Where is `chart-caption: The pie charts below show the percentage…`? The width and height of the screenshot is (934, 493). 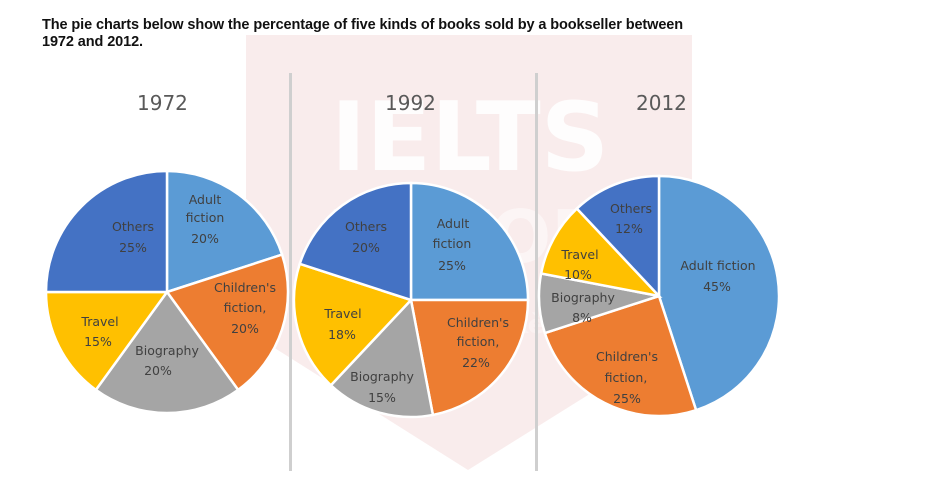 chart-caption: The pie charts below show the percentage… is located at coordinates (422, 34).